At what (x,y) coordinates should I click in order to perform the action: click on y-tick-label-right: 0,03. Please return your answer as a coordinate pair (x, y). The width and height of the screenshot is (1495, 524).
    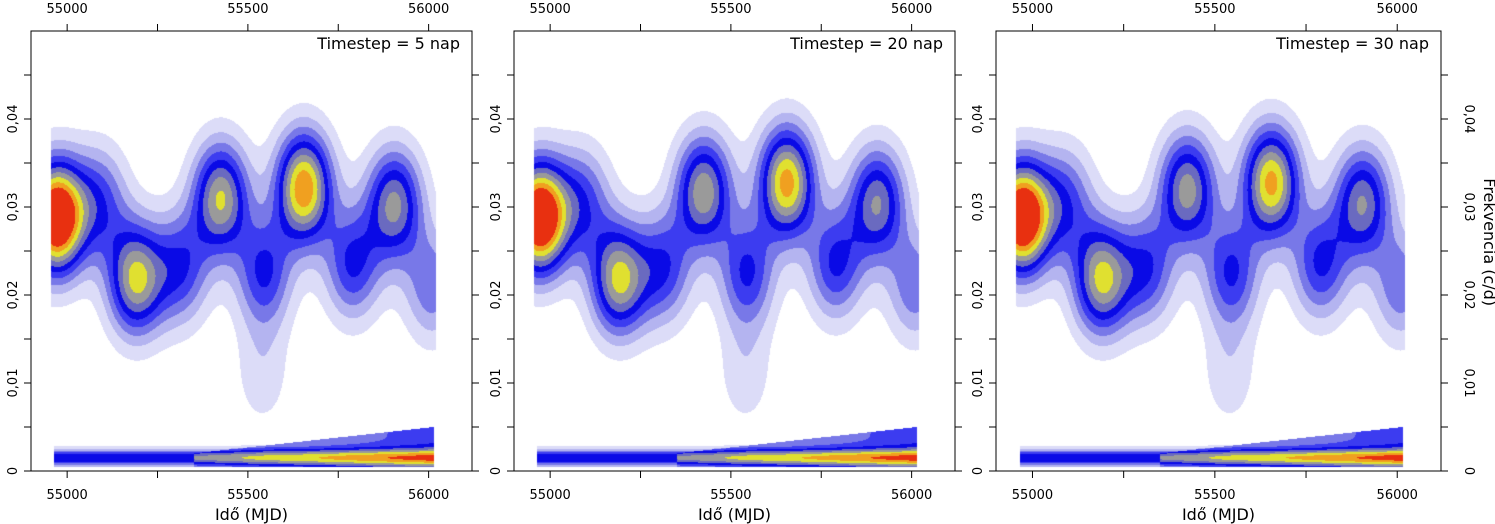
    Looking at the image, I should click on (1468, 207).